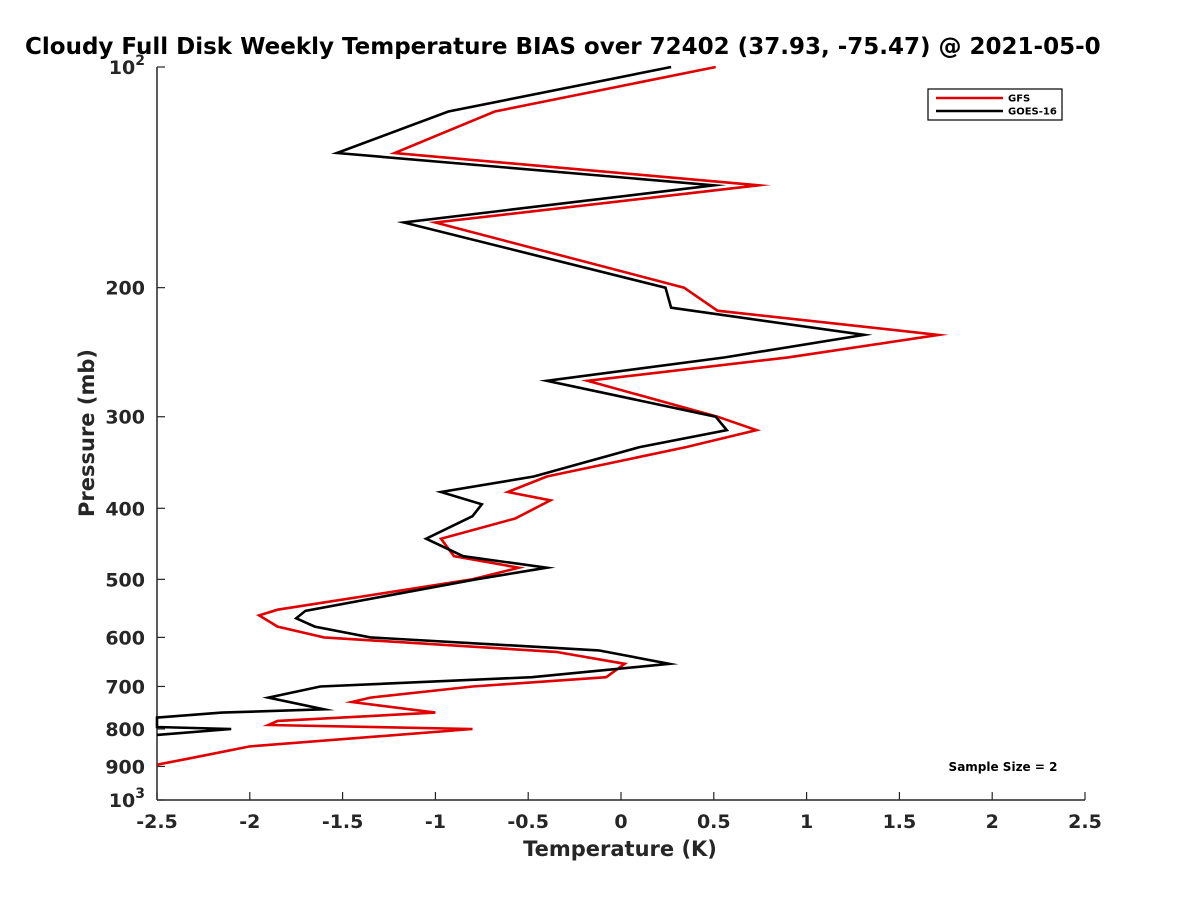 Image resolution: width=1200 pixels, height=900 pixels. I want to click on y-tick-label: 900, so click(125, 767).